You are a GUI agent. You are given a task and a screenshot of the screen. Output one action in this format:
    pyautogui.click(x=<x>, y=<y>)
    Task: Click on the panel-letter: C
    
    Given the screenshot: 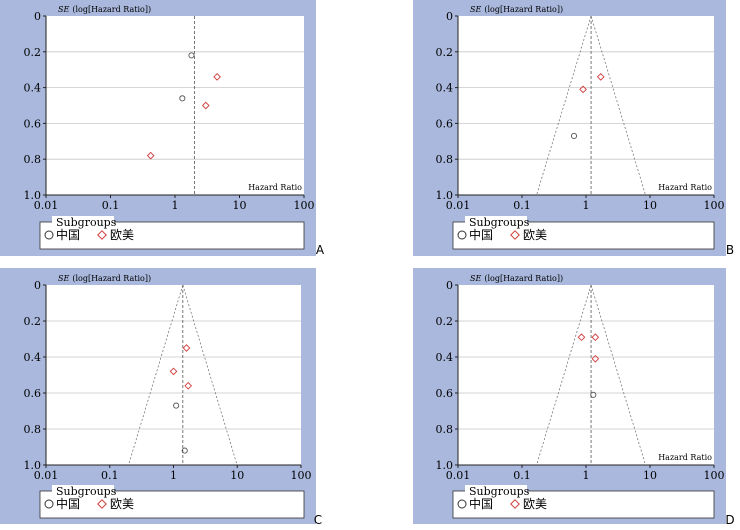 What is the action you would take?
    pyautogui.click(x=318, y=520)
    